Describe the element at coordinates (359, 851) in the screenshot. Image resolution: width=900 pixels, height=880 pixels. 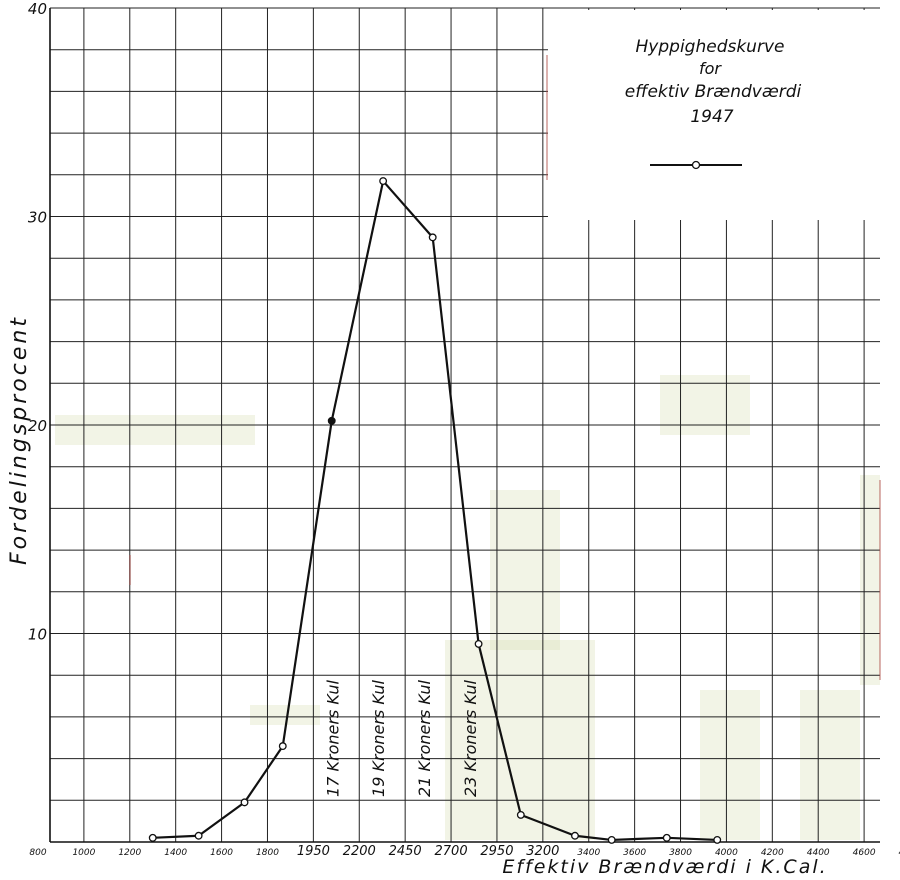
I see `x-tick-label-2200: 2200` at that location.